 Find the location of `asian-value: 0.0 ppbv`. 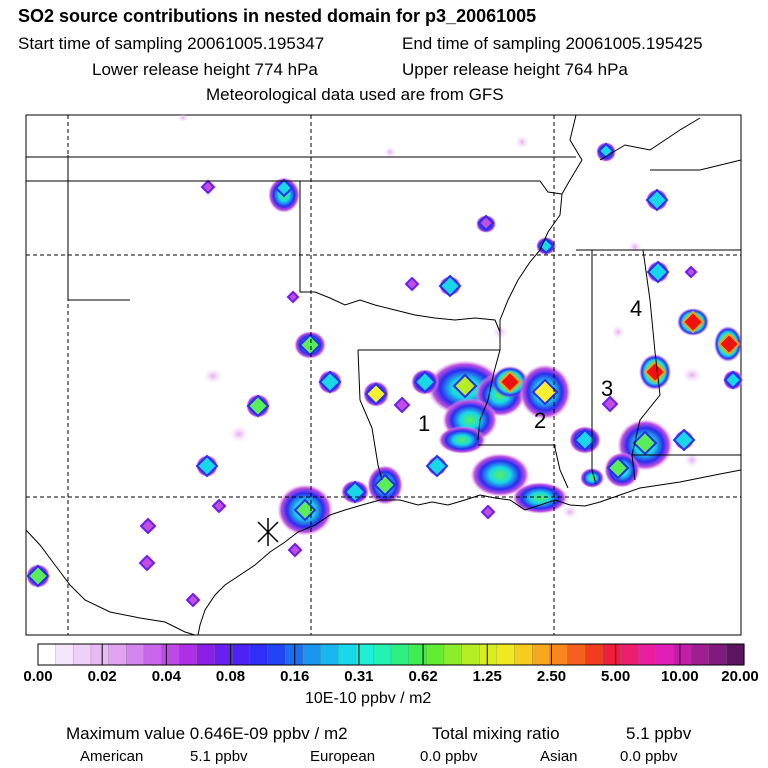

asian-value: 0.0 ppbv is located at coordinates (649, 756).